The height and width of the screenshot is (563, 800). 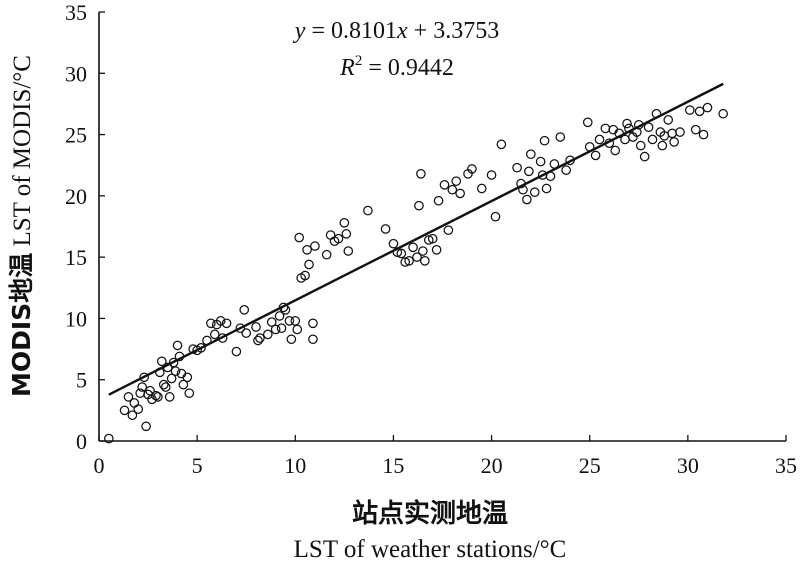 I want to click on x-tick-label: 15, so click(x=393, y=465).